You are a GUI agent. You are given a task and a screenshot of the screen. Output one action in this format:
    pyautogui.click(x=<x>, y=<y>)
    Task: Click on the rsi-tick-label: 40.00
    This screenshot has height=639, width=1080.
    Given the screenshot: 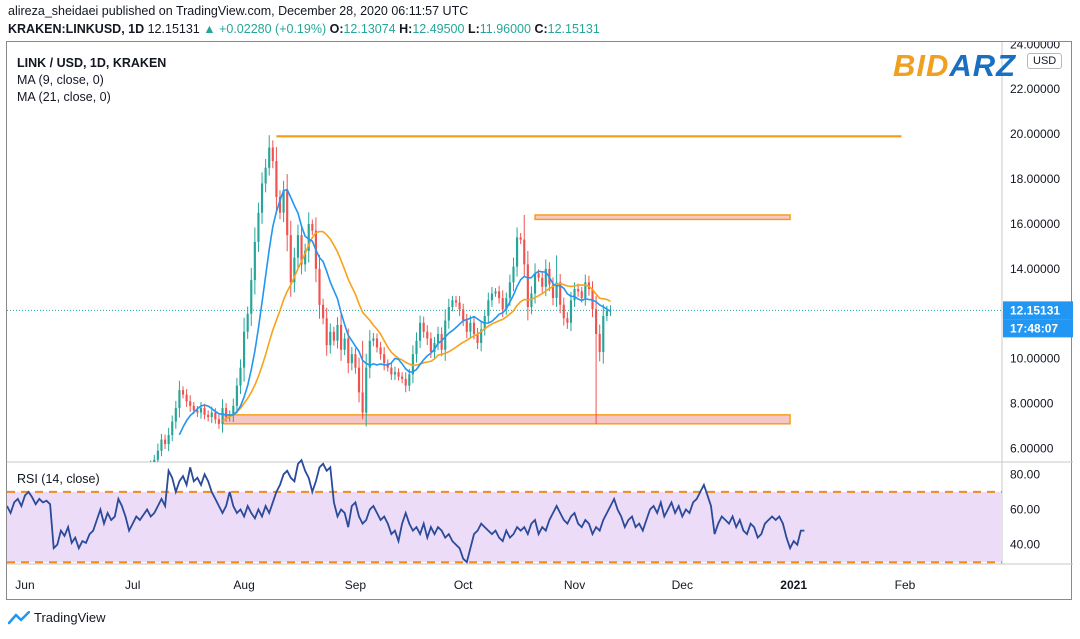 What is the action you would take?
    pyautogui.click(x=1025, y=545)
    